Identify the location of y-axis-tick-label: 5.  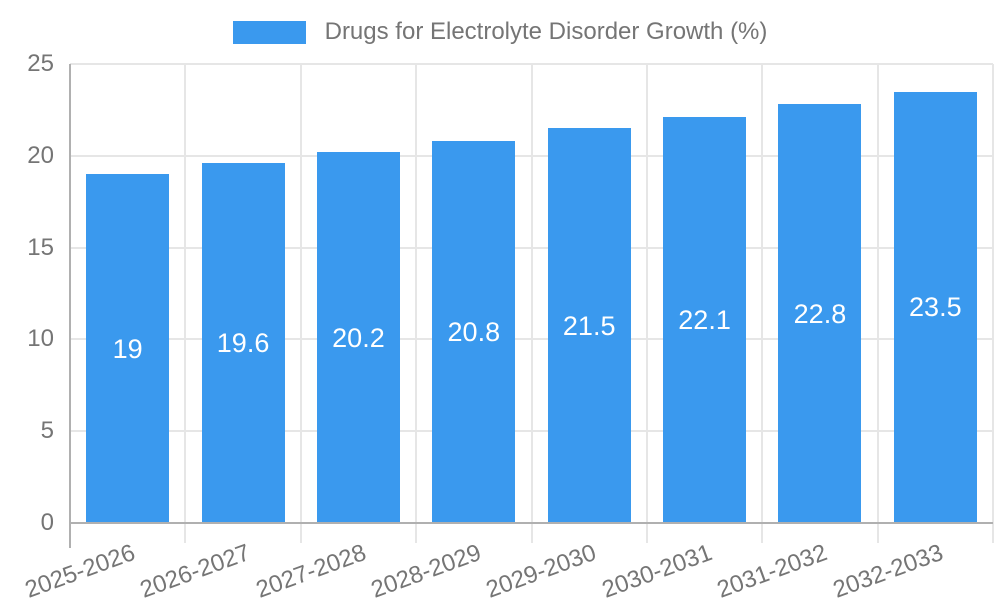
(47, 431).